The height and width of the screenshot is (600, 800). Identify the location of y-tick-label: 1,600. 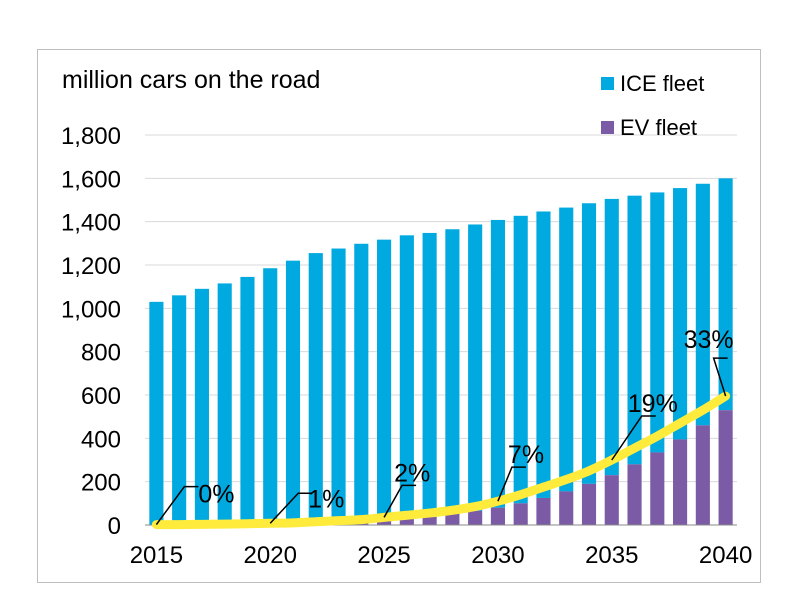
(91, 179).